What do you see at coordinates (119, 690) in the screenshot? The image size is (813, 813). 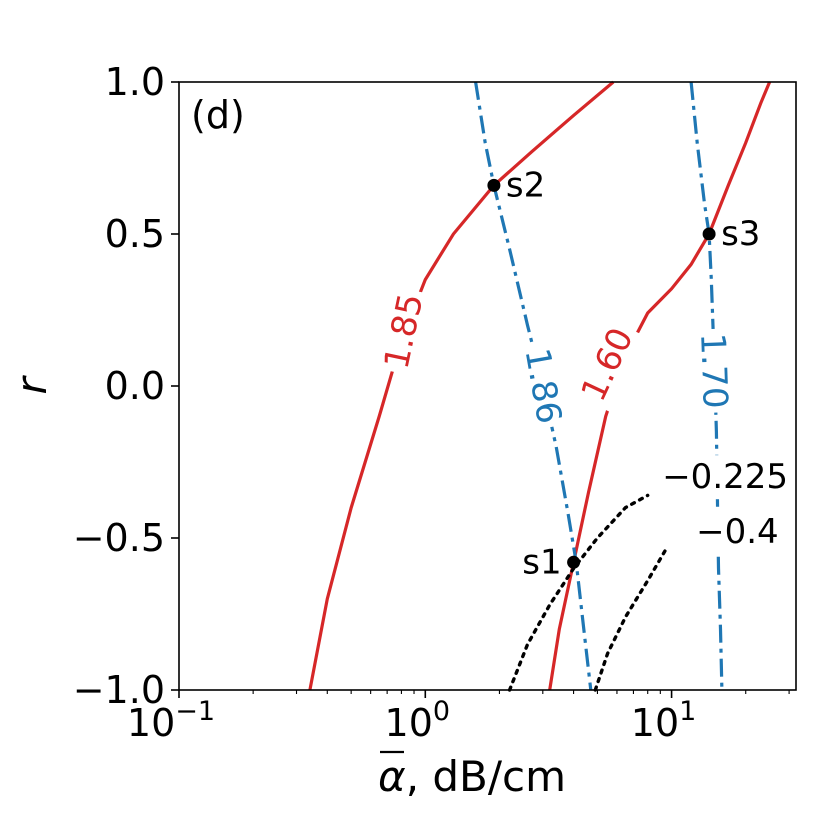 I see `y-tick-label-4: −1.0` at bounding box center [119, 690].